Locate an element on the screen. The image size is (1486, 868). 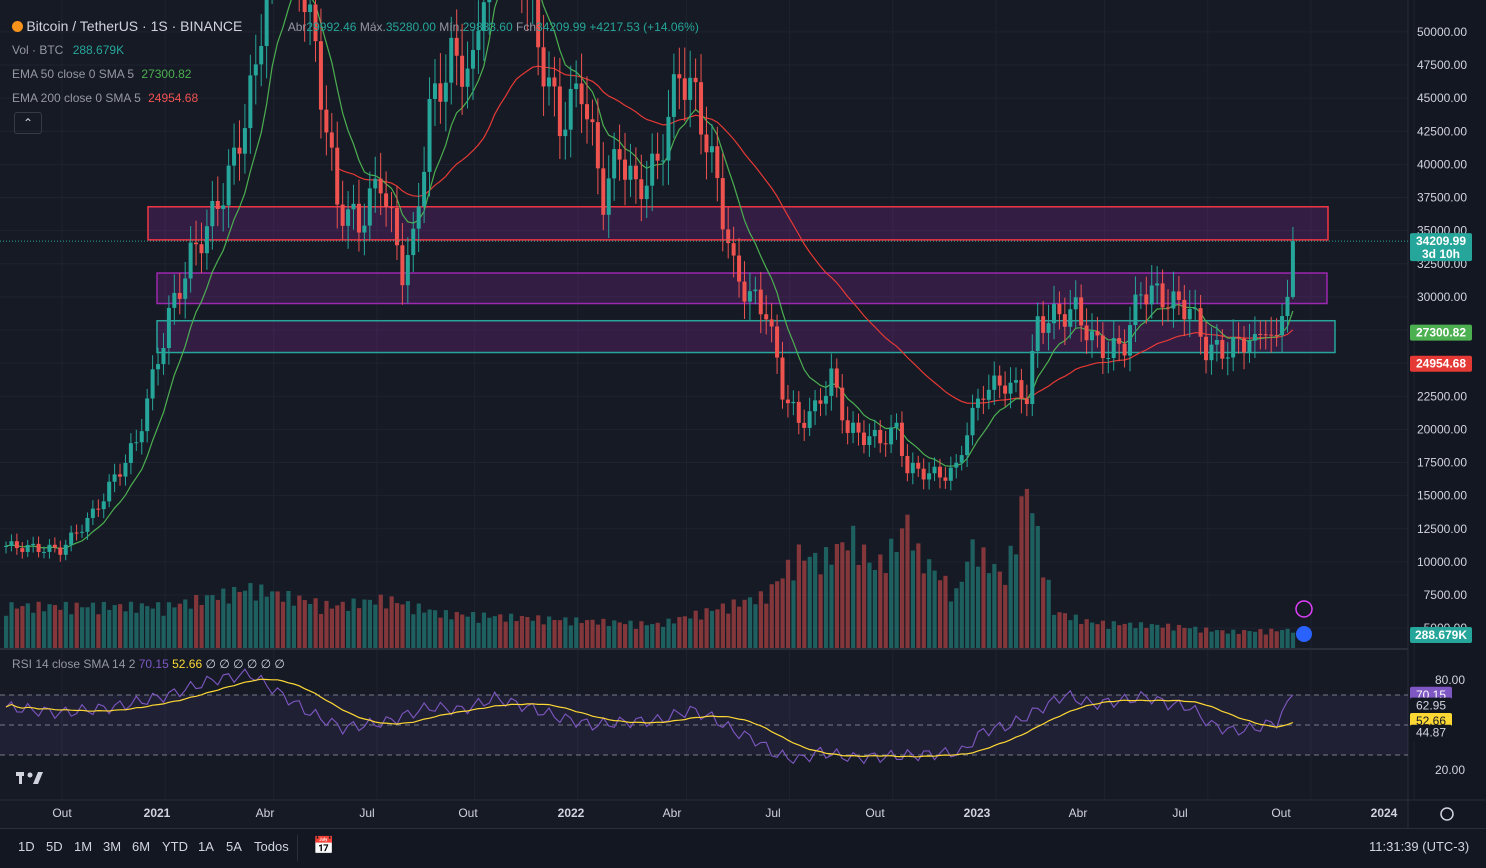
range-todos: Todos is located at coordinates (271, 846).